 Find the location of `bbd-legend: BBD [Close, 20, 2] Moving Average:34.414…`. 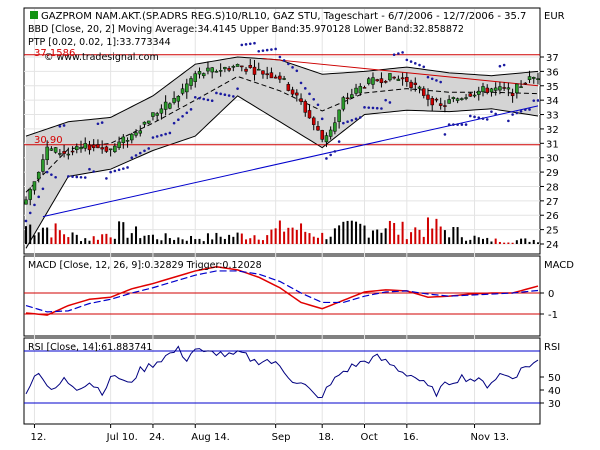

bbd-legend: BBD [Close, 20, 2] Moving Average:34.414… is located at coordinates (246, 29).